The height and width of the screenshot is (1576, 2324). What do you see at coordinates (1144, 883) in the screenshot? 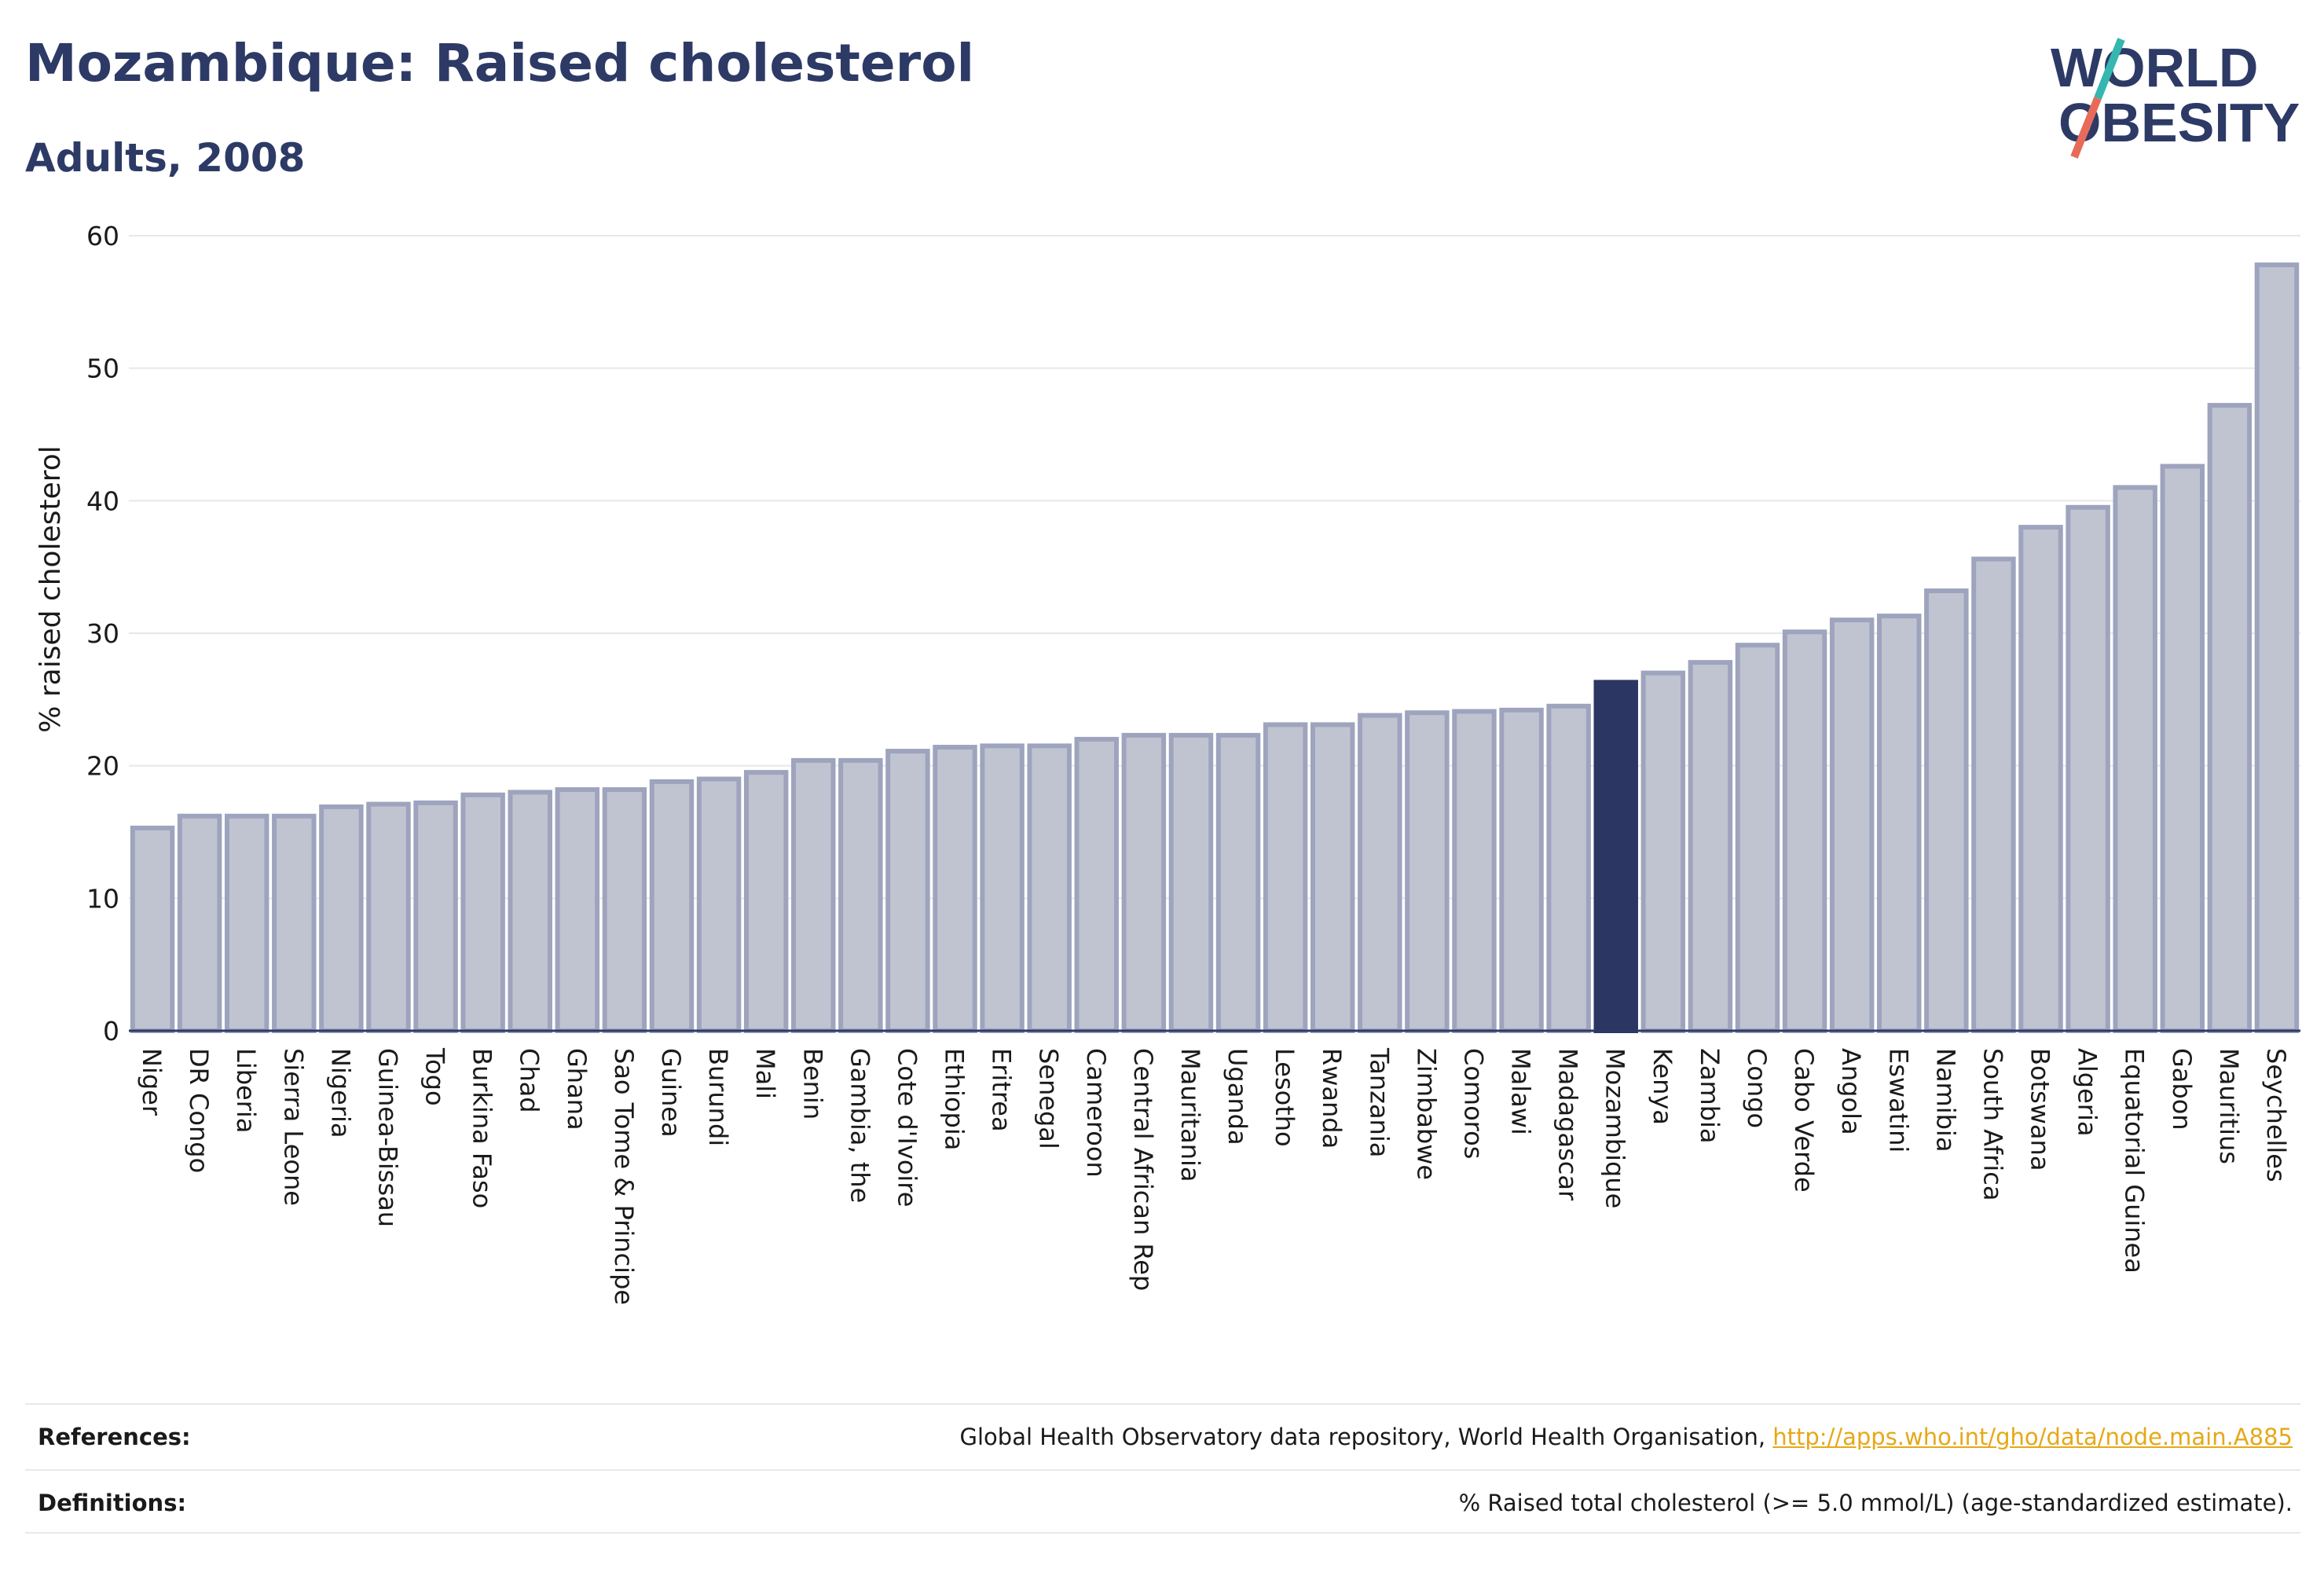
I see `bar-central-african-rep` at bounding box center [1144, 883].